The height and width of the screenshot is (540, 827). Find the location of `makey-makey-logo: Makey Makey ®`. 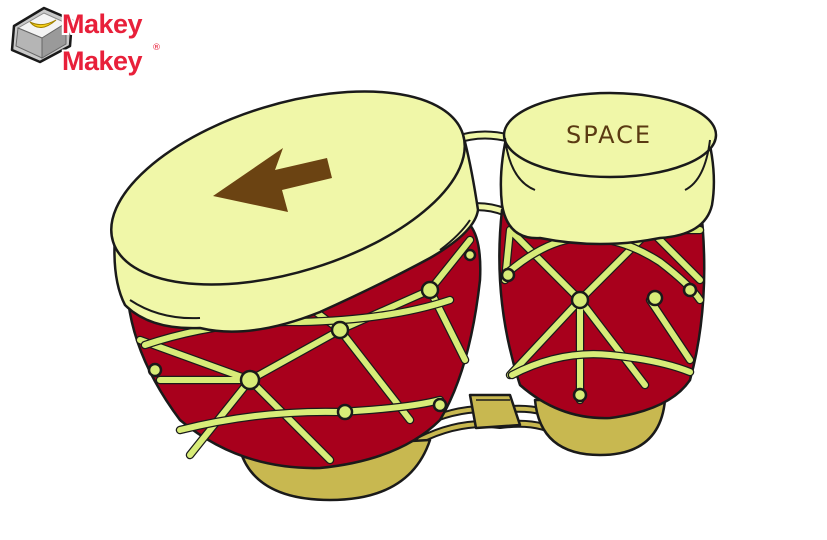

makey-makey-logo: Makey Makey ® is located at coordinates (85, 42).